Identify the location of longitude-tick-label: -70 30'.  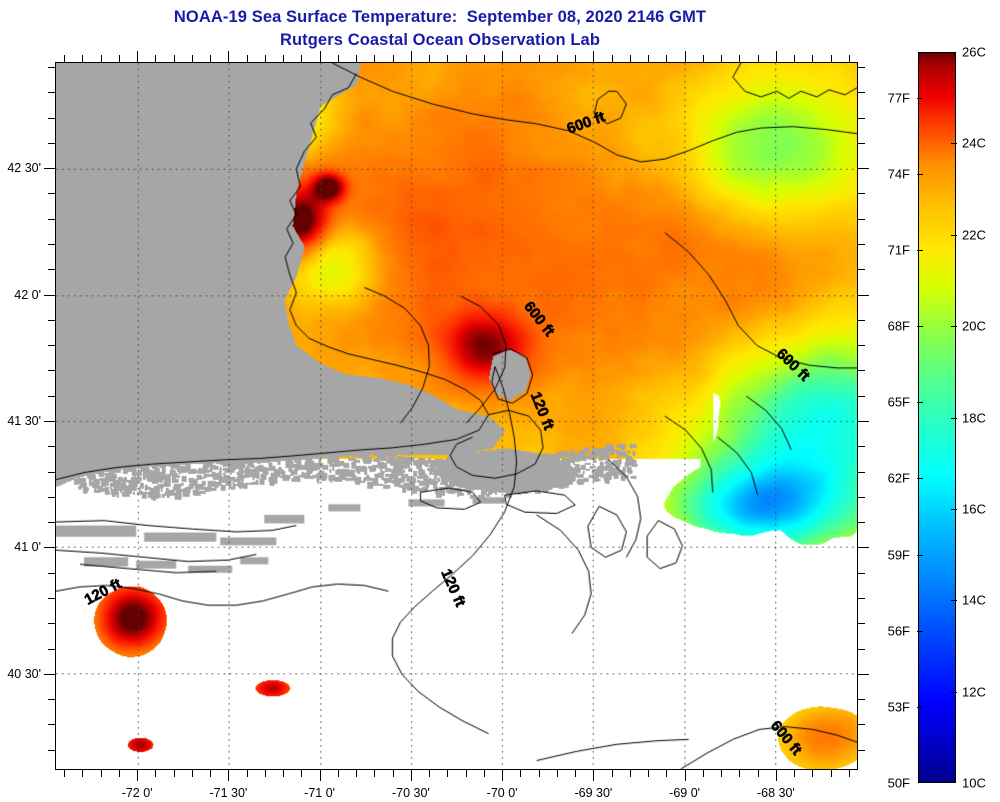
(410, 793).